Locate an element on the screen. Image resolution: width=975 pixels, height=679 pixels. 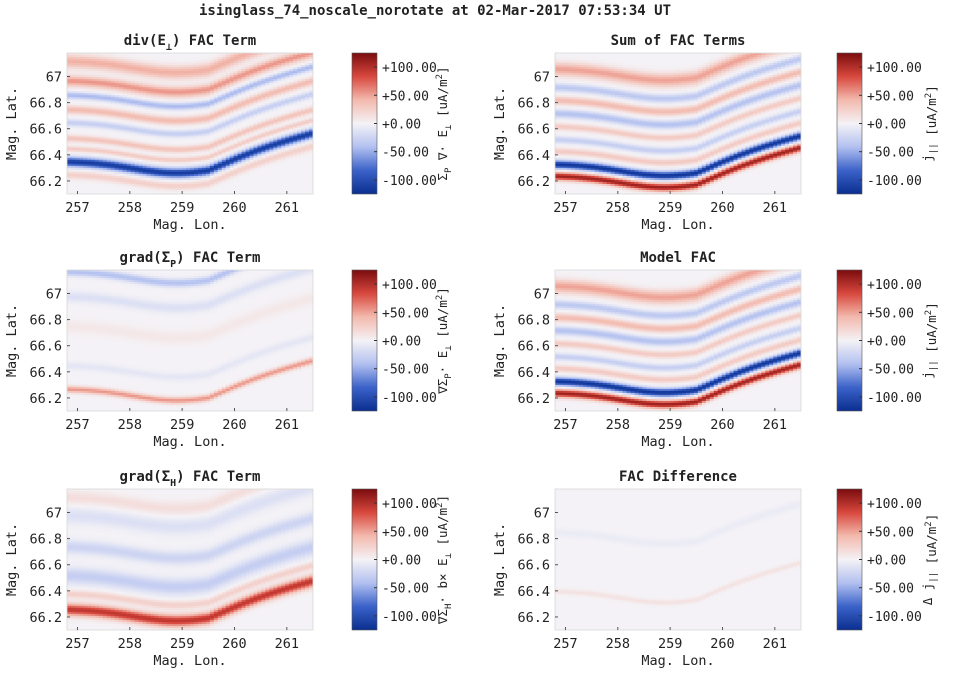
x-tick-label: 257 is located at coordinates (77, 208).